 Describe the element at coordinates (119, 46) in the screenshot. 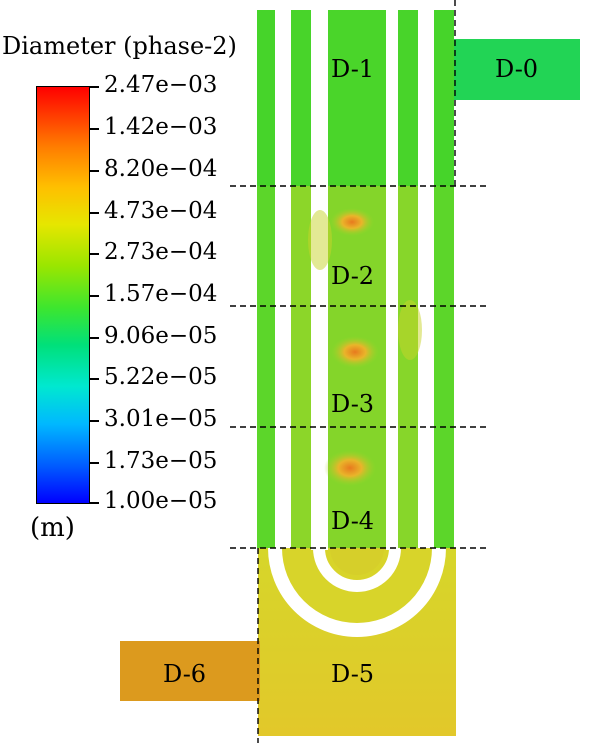

I see `legend-title: Diameter (phase-2)` at that location.